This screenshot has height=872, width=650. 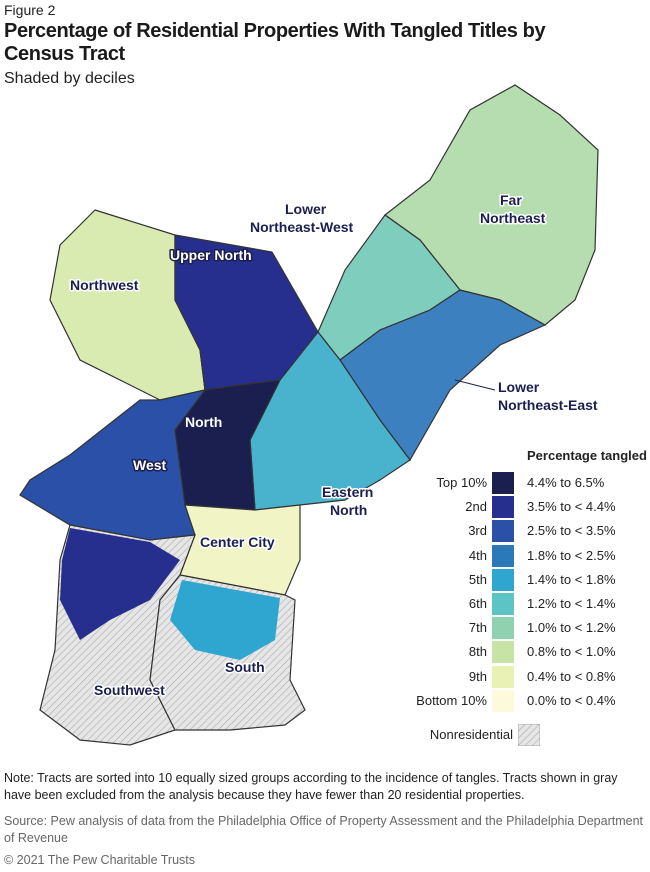 I want to click on legend-rank: 7th, so click(x=477, y=628).